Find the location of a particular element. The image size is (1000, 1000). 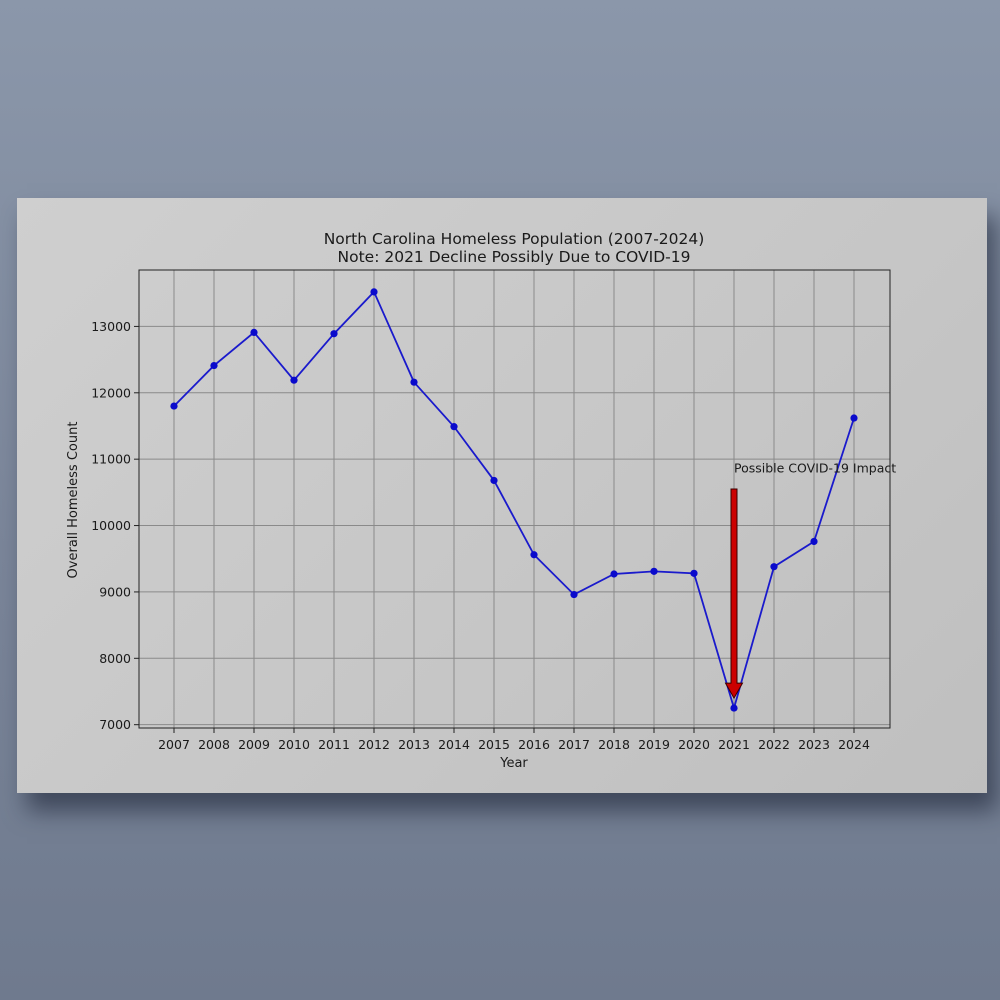

x-tick-label: 2017 is located at coordinates (574, 744).